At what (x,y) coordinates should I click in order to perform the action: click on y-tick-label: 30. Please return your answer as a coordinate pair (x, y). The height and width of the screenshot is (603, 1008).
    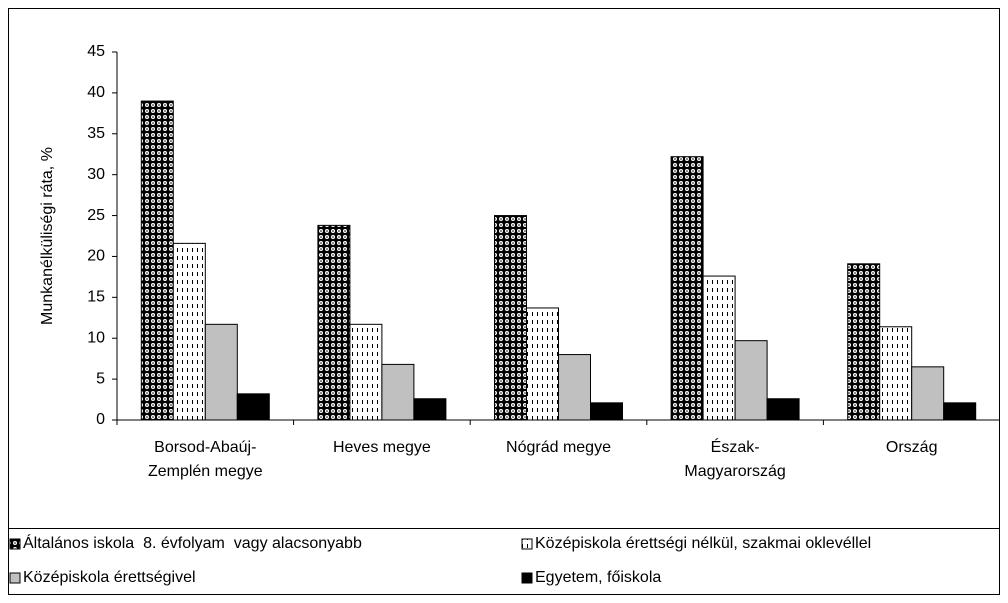
    Looking at the image, I should click on (96, 174).